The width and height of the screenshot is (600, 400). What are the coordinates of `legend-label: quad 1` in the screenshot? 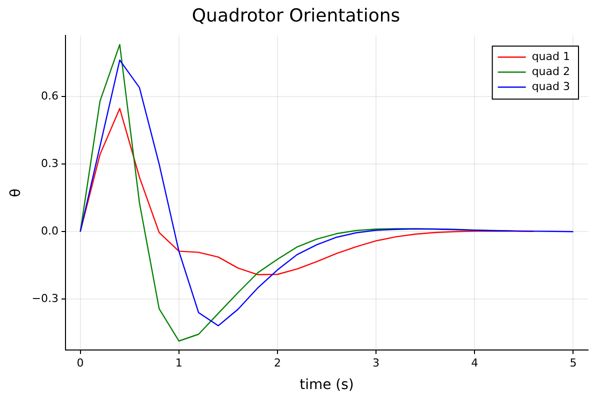 It's located at (551, 56).